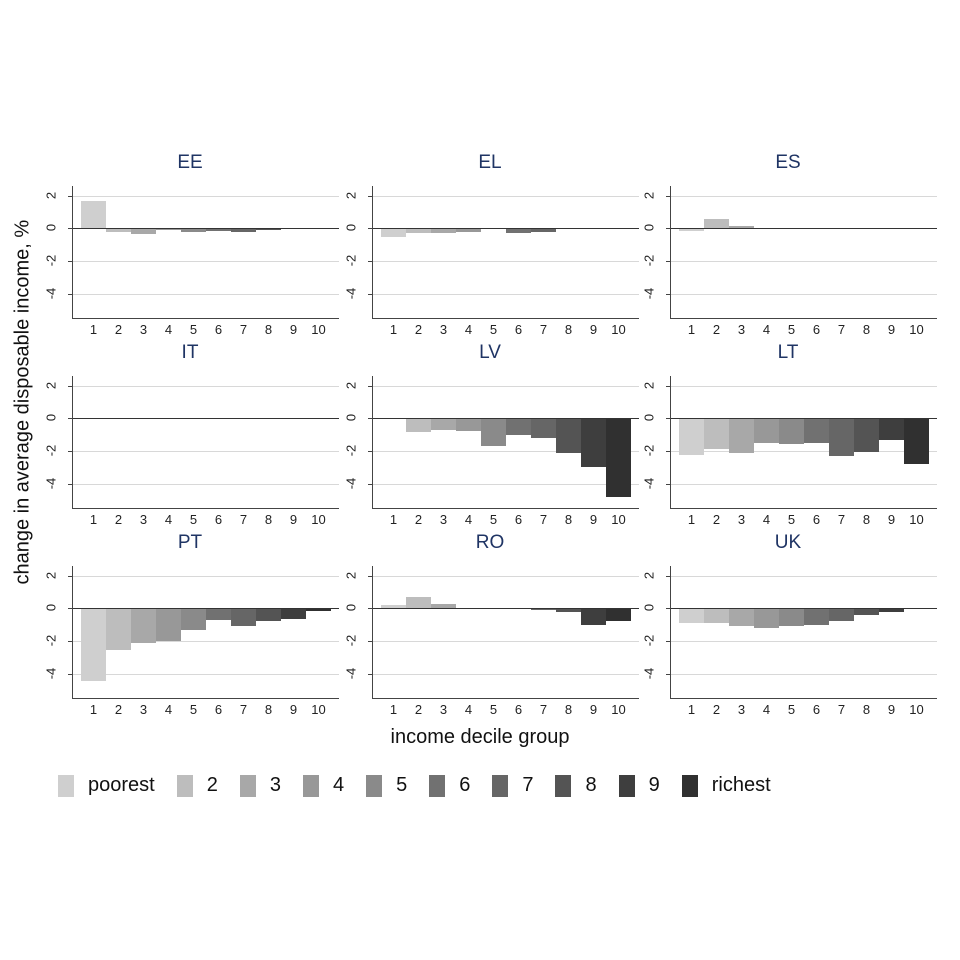 The height and width of the screenshot is (960, 960). Describe the element at coordinates (121, 785) in the screenshot. I see `legend-label: poorest` at that location.